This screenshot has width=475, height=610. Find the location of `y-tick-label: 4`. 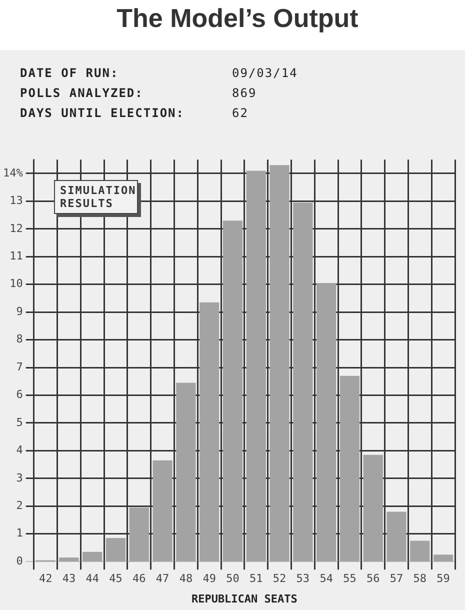

y-tick-label: 4 is located at coordinates (20, 450).